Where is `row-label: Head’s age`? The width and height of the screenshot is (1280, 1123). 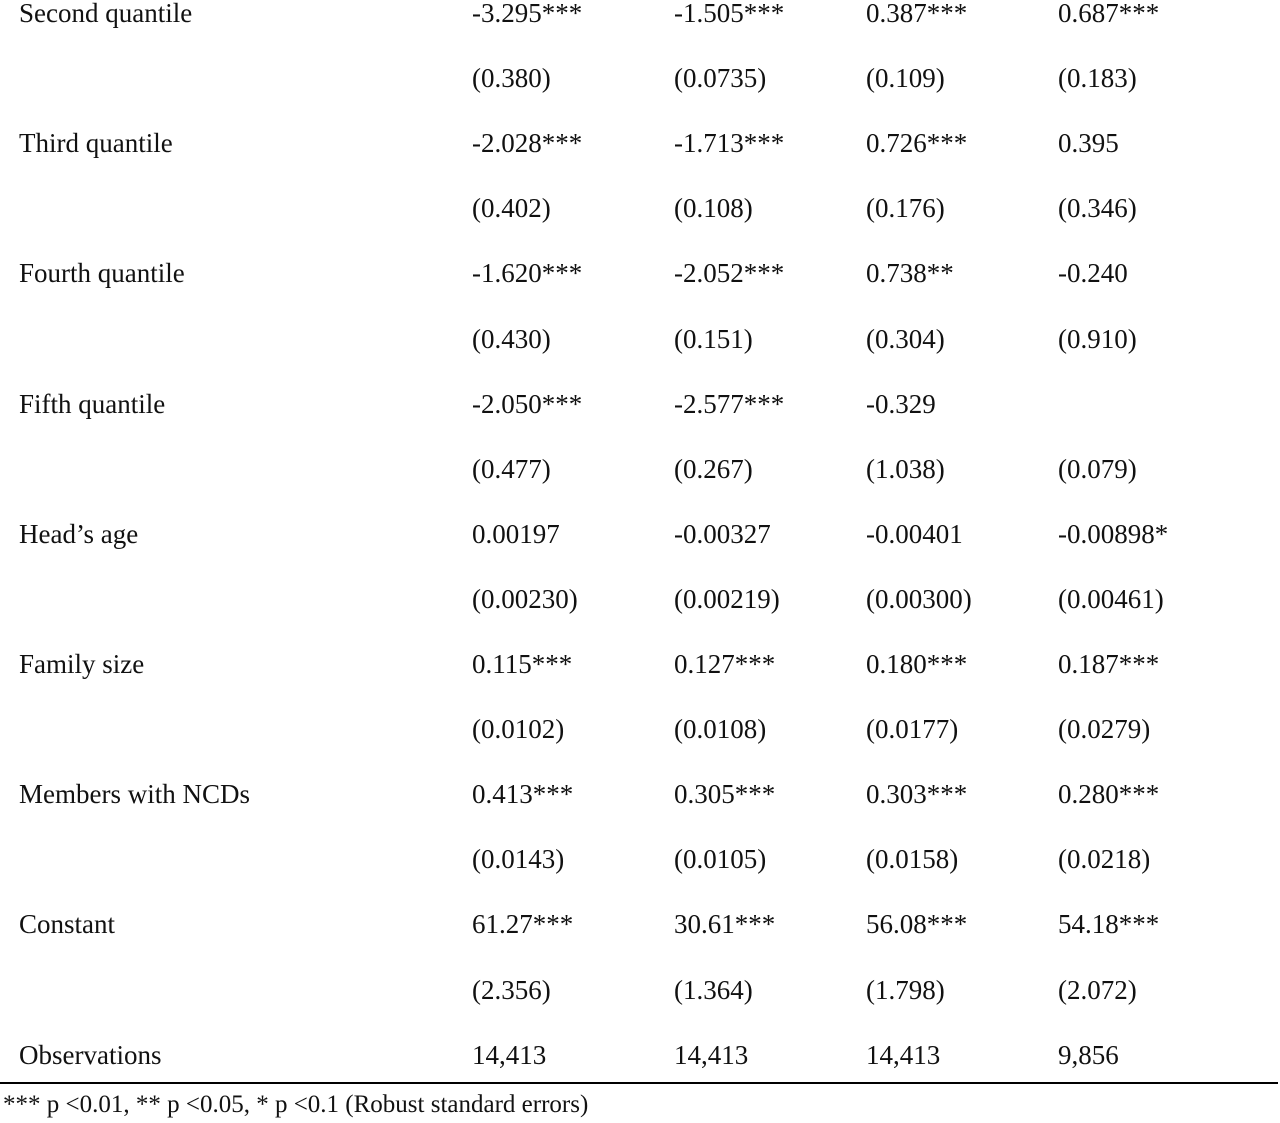
row-label: Head’s age is located at coordinates (79, 533).